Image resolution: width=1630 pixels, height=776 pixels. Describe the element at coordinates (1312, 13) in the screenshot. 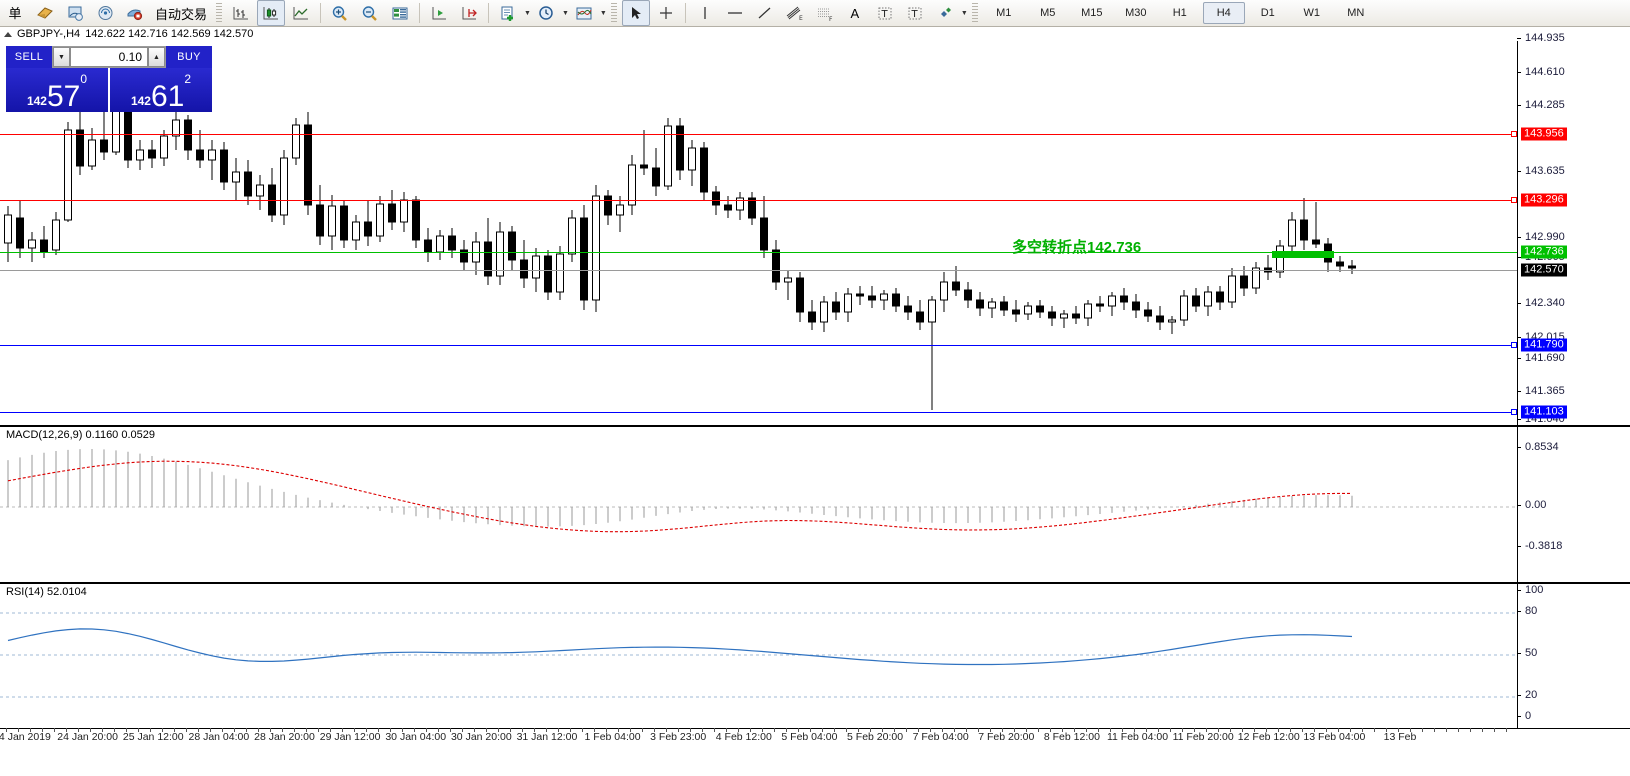

I see `timeframe-w1: W1` at that location.